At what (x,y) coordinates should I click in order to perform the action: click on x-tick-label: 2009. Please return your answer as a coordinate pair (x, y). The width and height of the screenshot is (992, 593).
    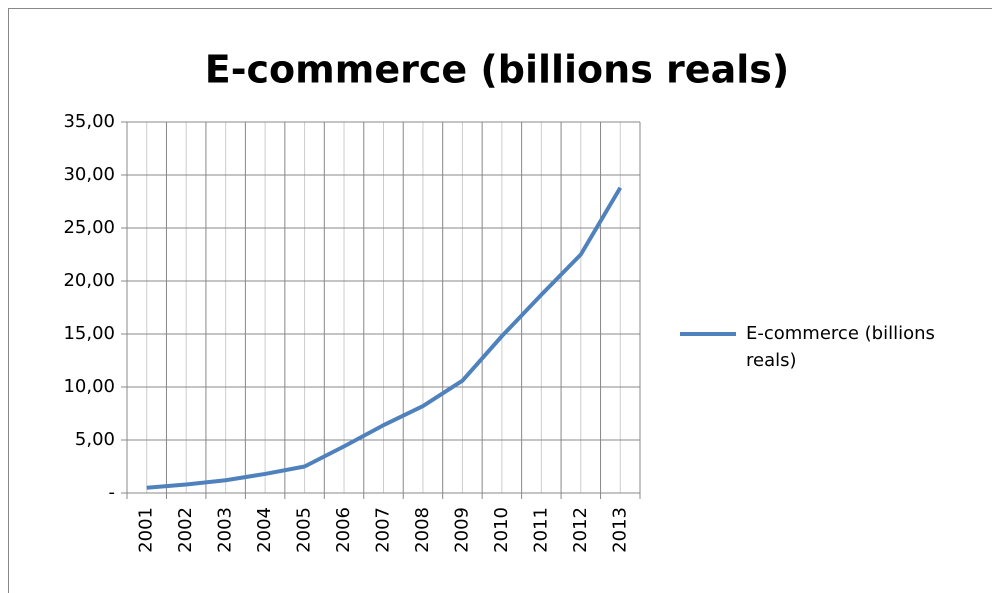
    Looking at the image, I should click on (461, 530).